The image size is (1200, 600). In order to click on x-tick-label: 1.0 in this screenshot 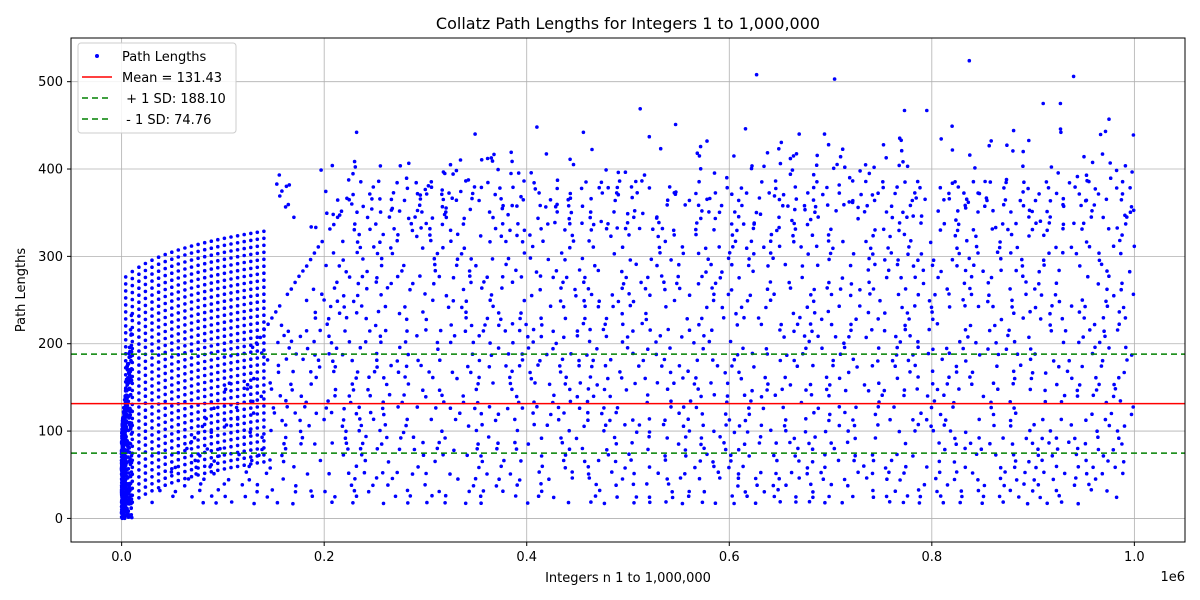, I will do `click(1134, 557)`.